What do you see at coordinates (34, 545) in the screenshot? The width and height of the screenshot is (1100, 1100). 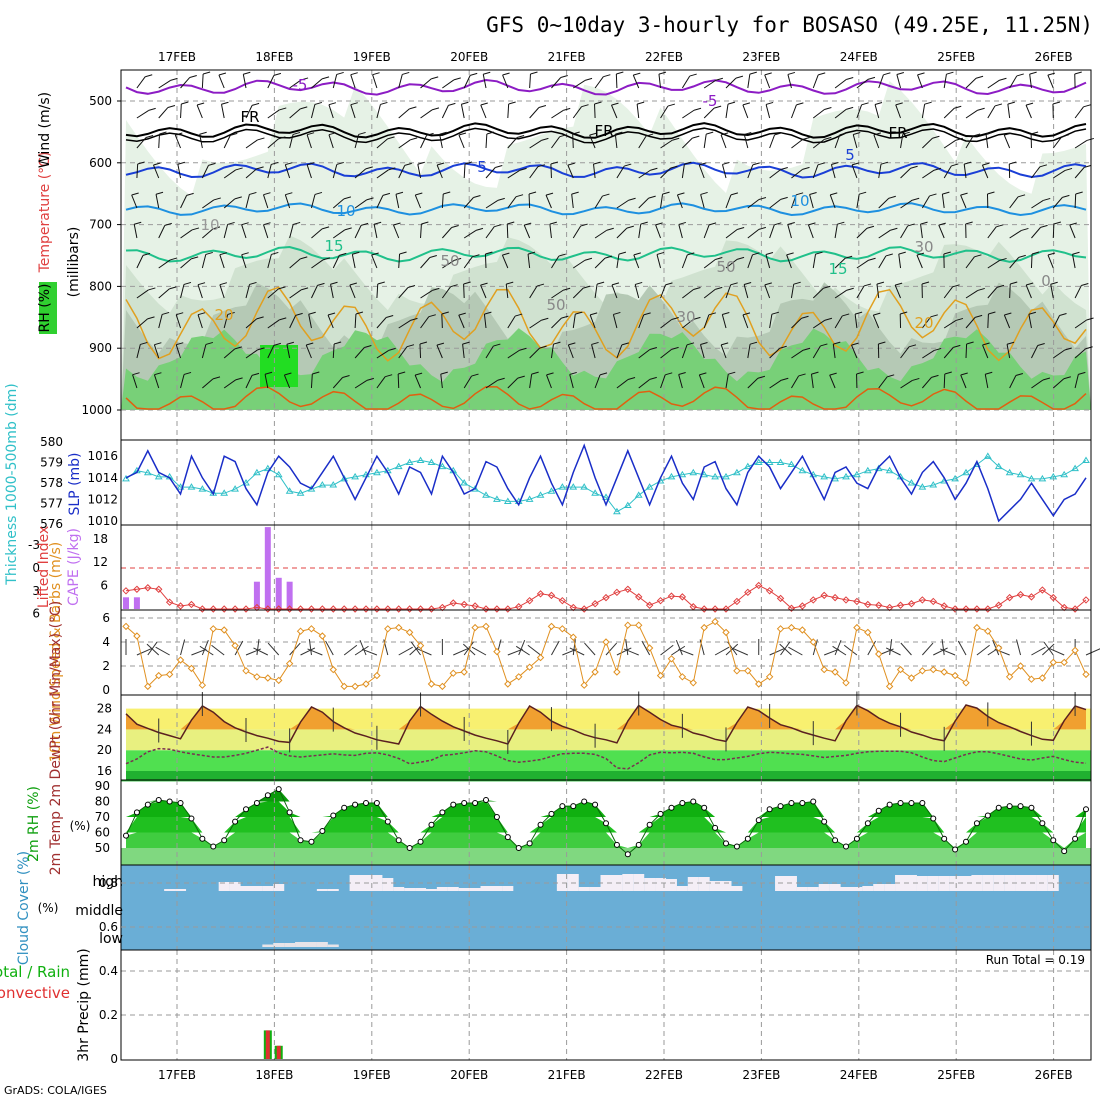 I see `li-tick: -3` at bounding box center [34, 545].